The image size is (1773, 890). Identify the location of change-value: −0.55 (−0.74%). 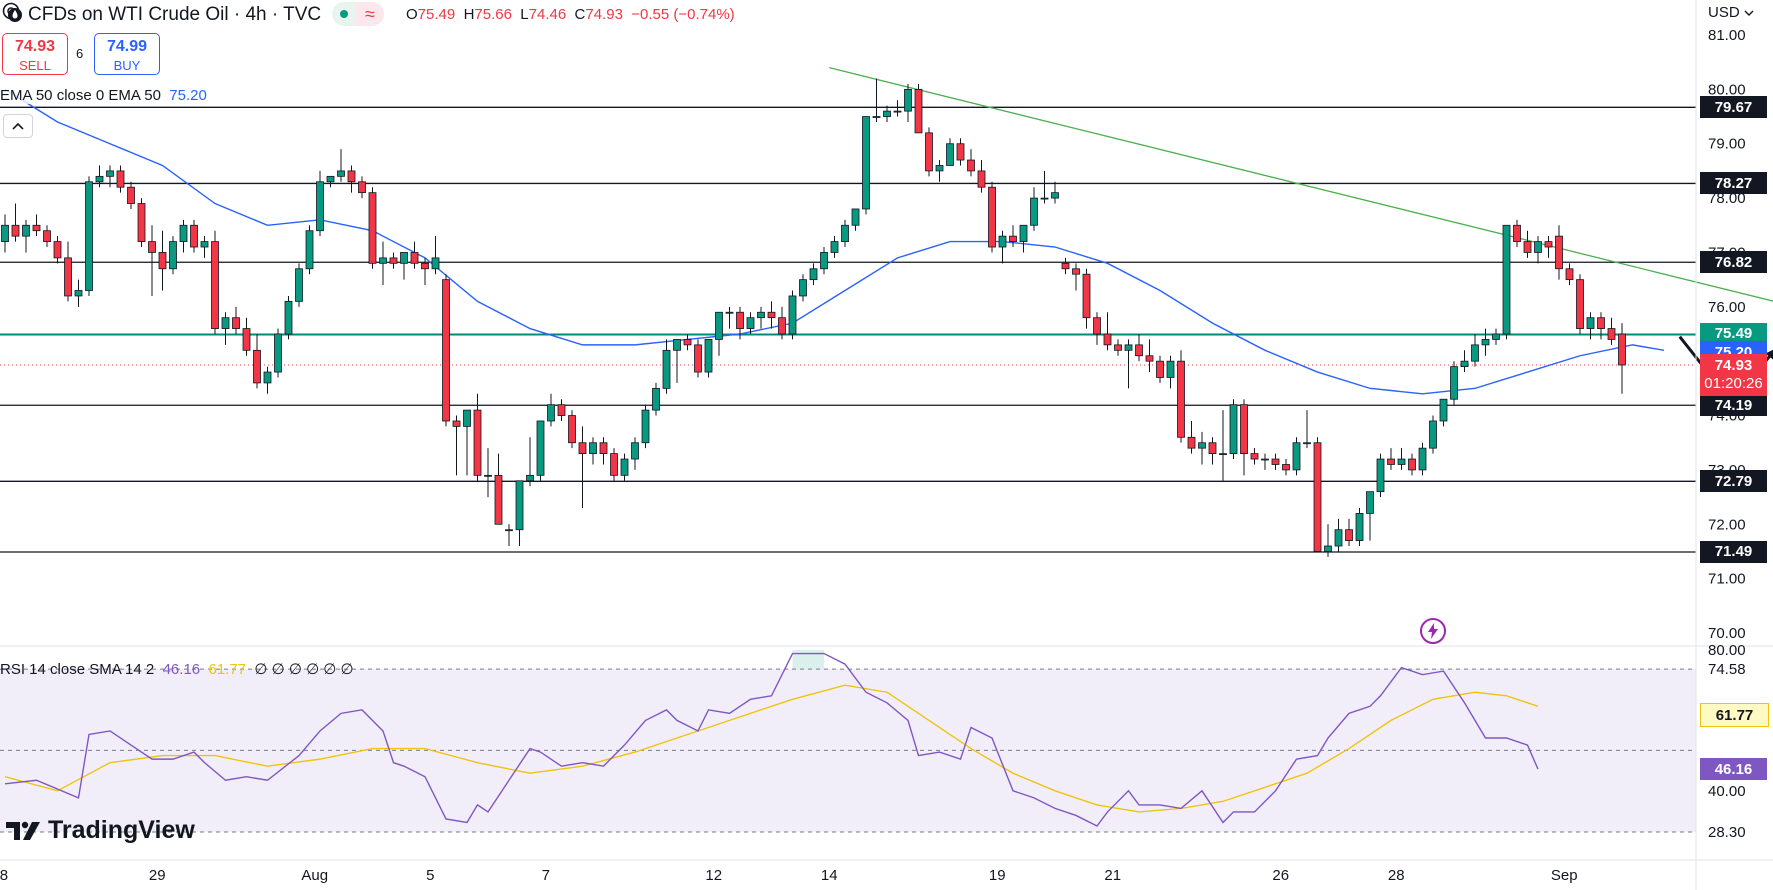
(683, 14).